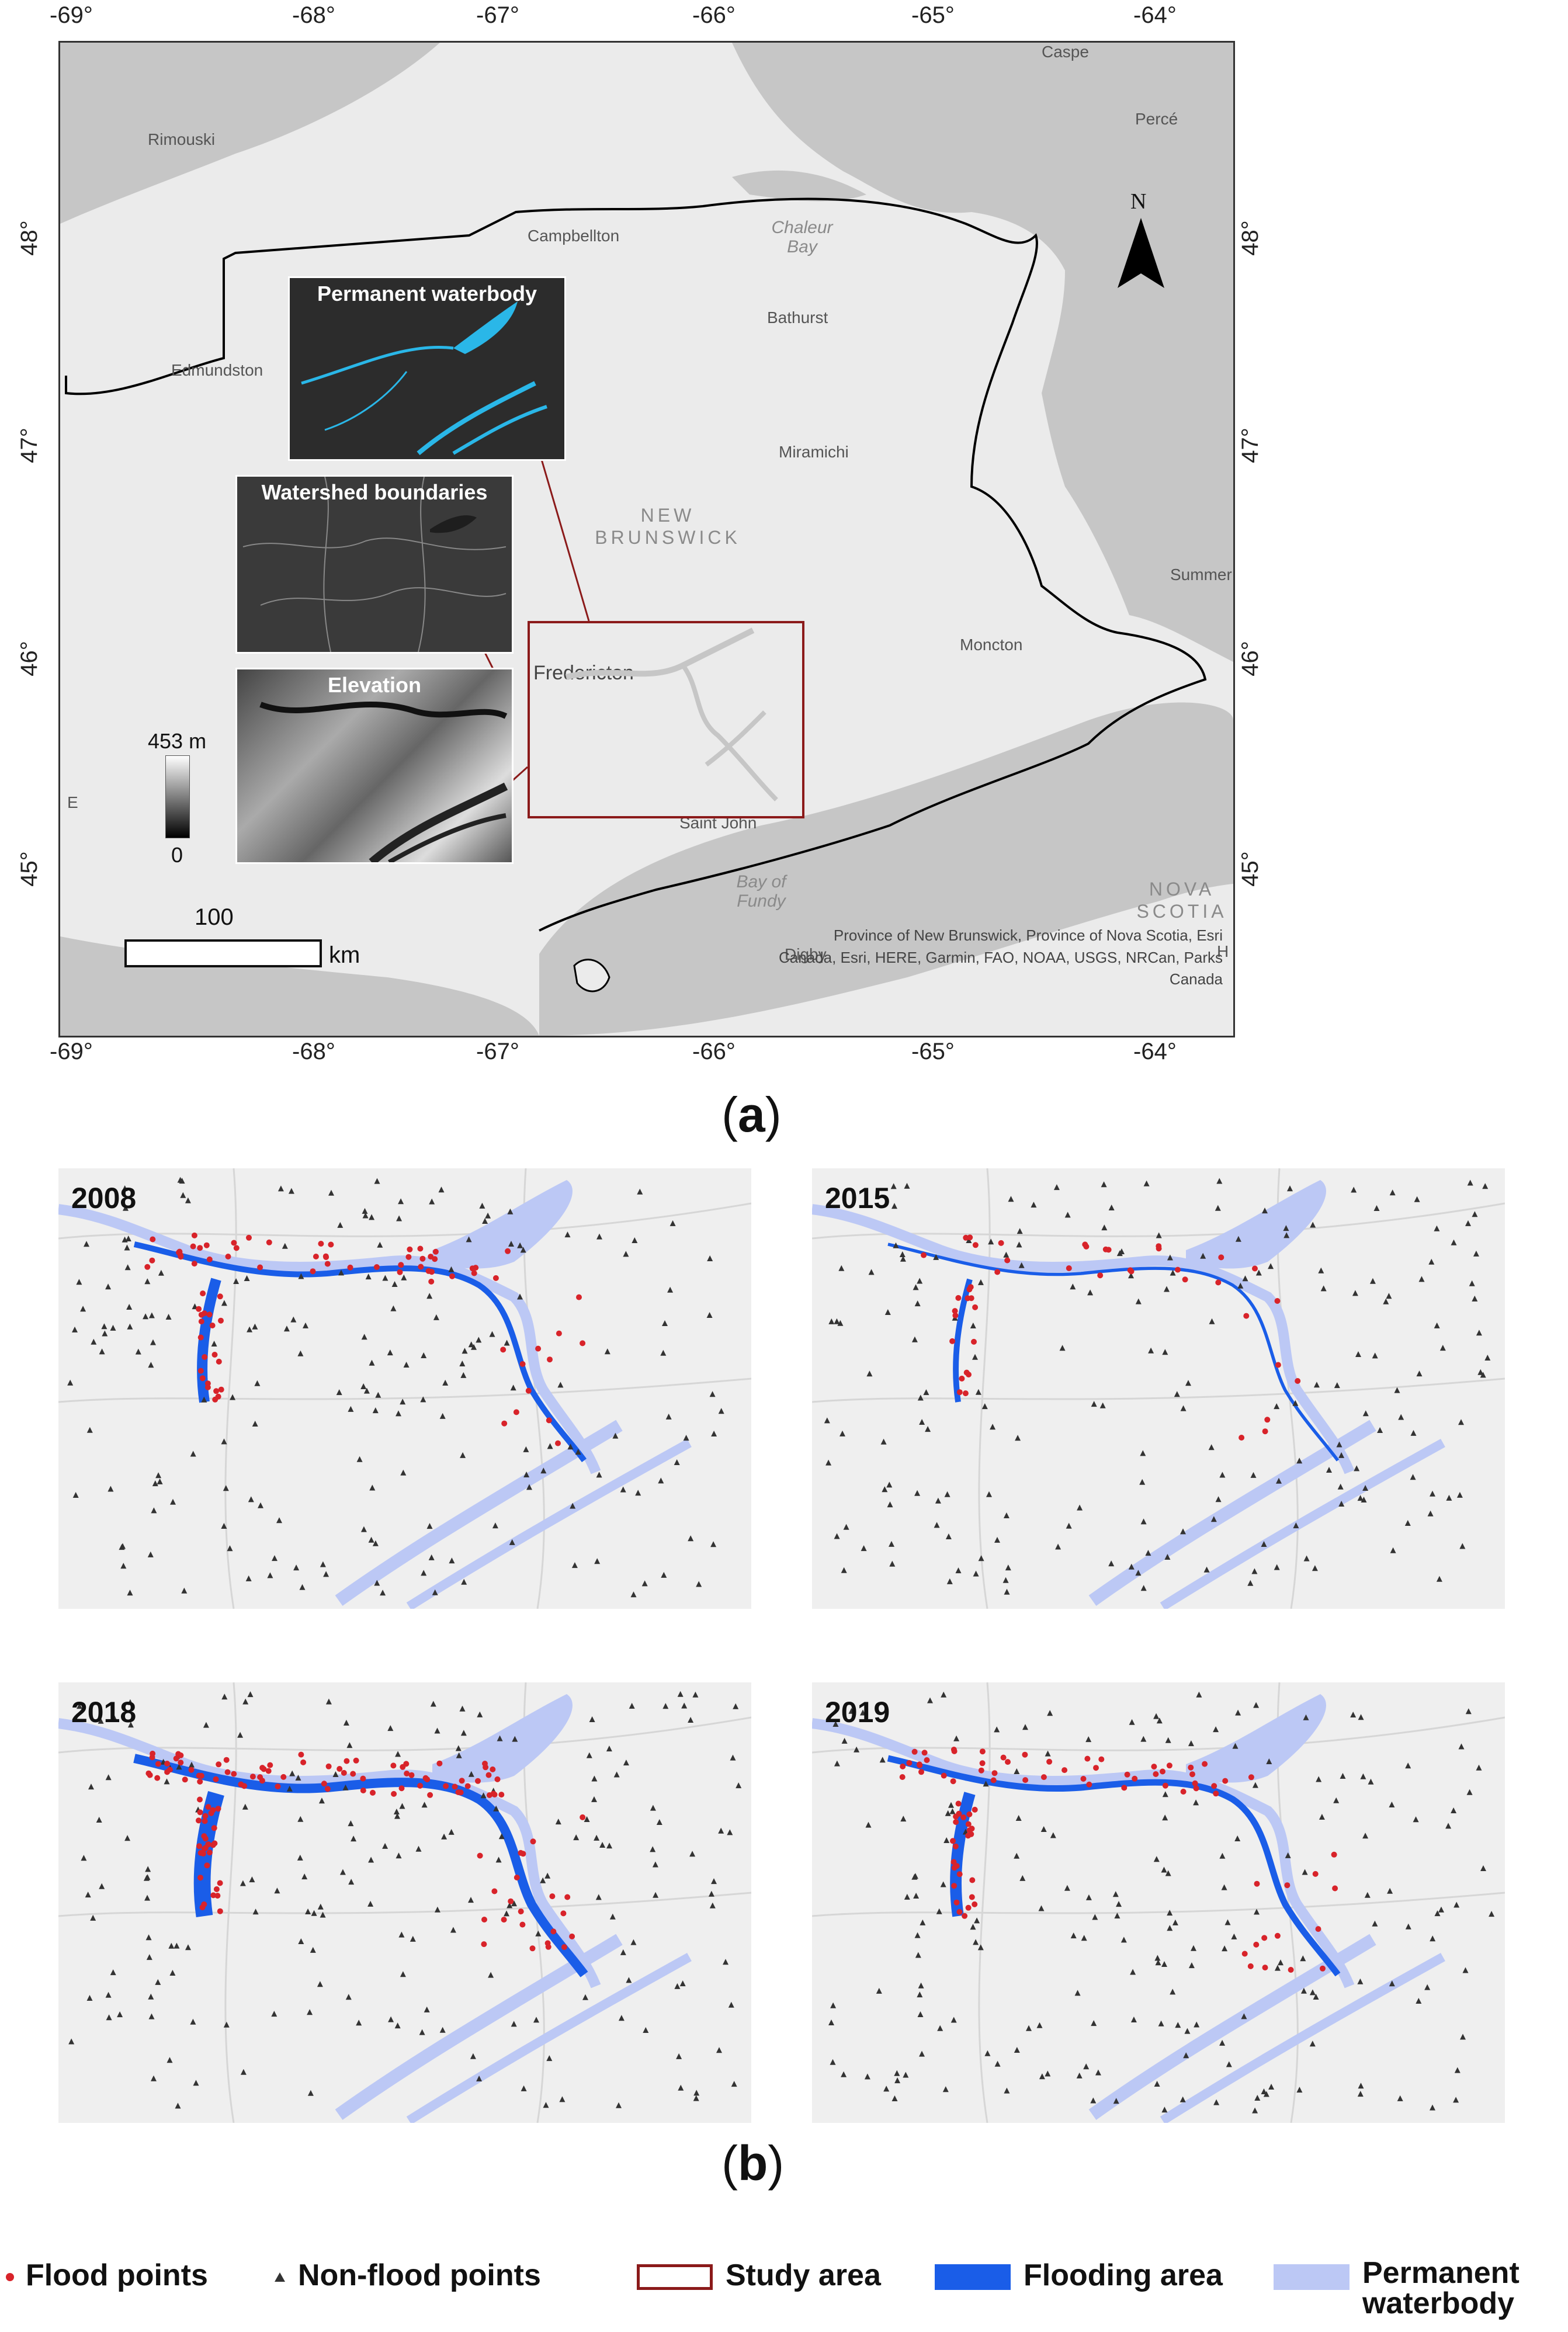 The image size is (1568, 2332). Describe the element at coordinates (1141, 253) in the screenshot. I see `north-arrow-icon` at that location.